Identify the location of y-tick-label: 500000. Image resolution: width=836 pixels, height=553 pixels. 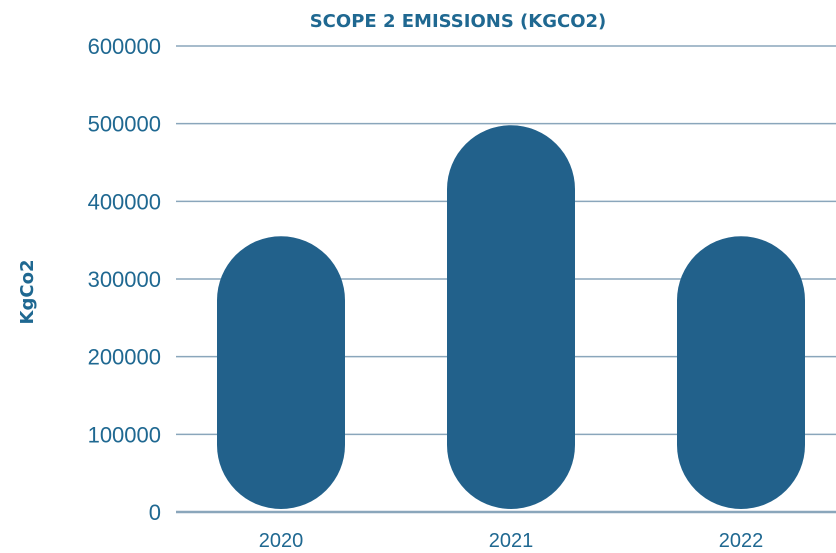
(124, 124).